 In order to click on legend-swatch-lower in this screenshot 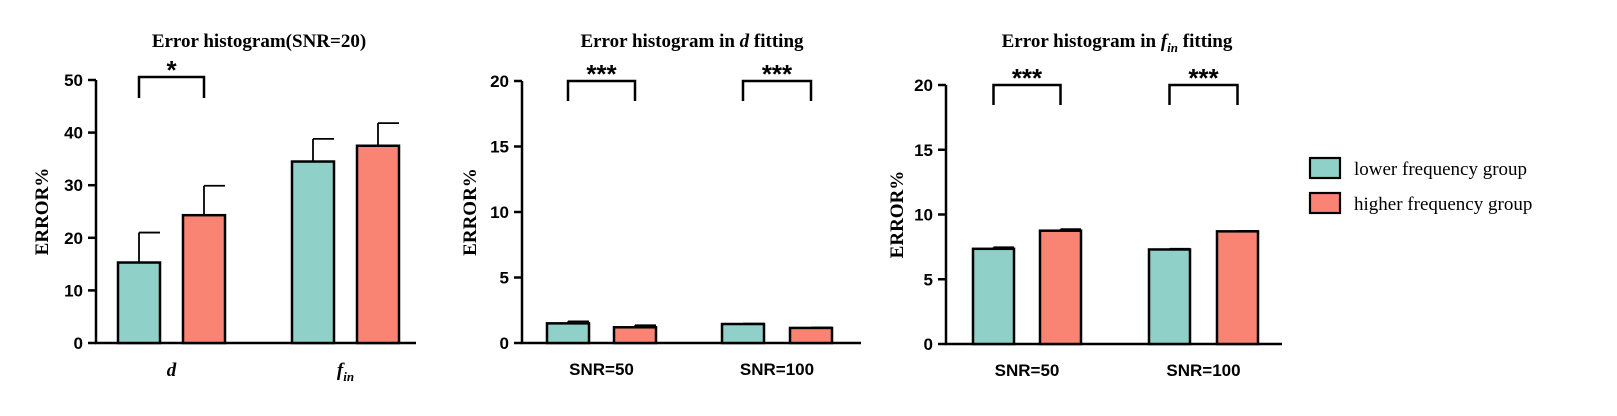, I will do `click(1325, 168)`.